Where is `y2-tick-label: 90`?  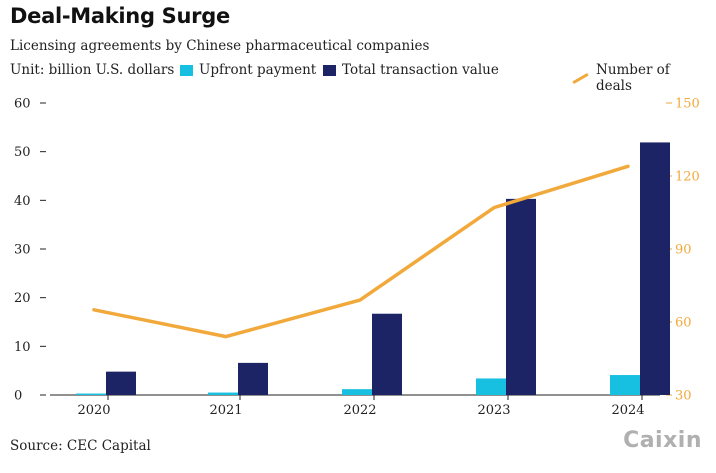 y2-tick-label: 90 is located at coordinates (683, 250).